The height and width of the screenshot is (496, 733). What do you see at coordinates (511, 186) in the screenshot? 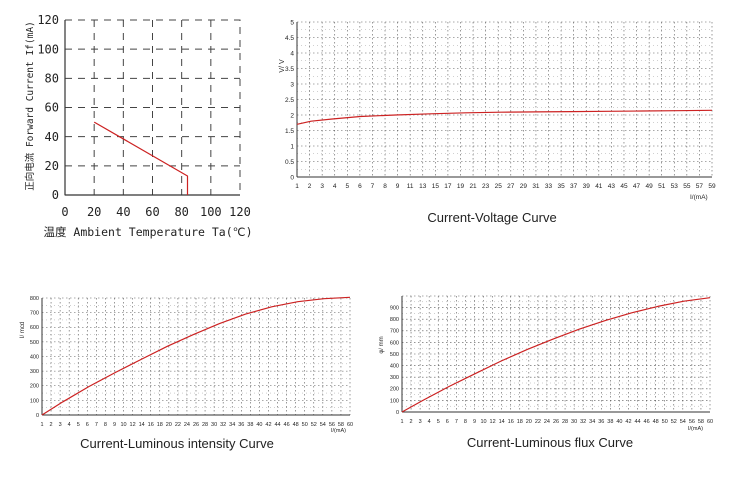
I see `chart-2-x-tick-label: 27` at bounding box center [511, 186].